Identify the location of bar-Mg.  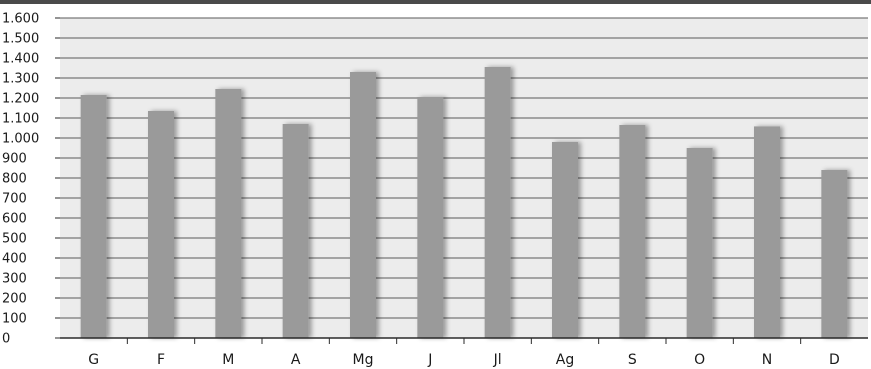
(363, 205).